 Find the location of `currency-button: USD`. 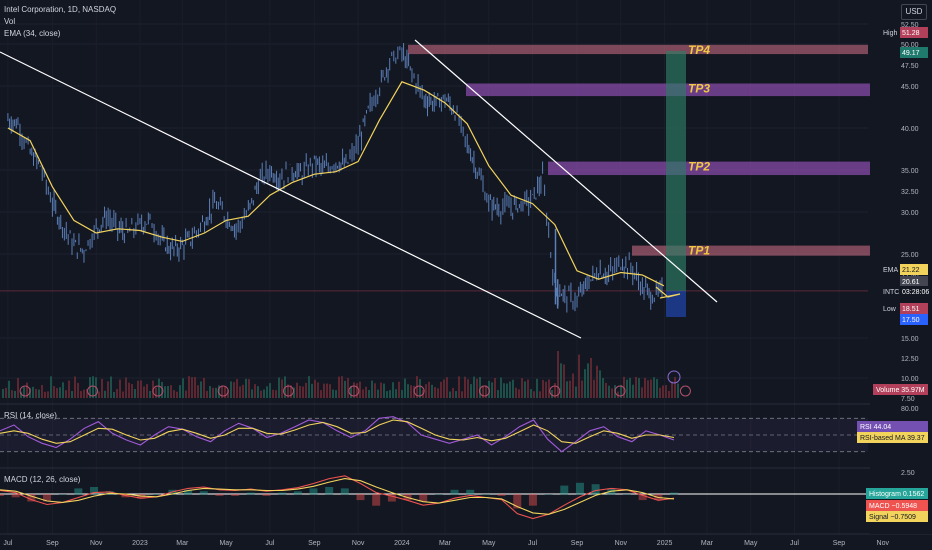

currency-button: USD is located at coordinates (914, 12).